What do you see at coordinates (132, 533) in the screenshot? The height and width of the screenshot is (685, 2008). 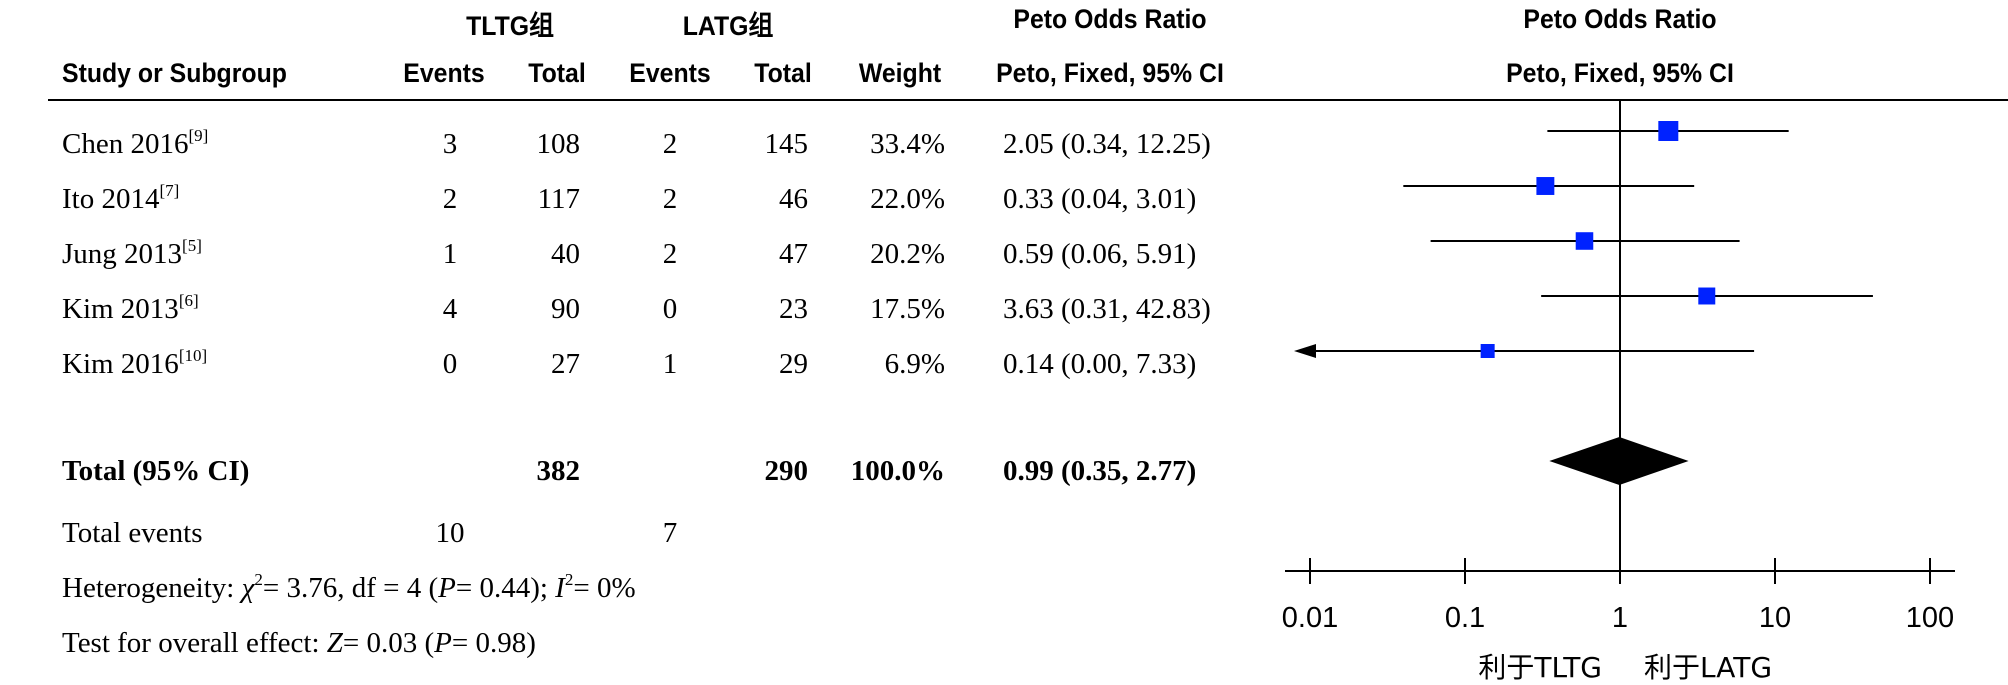 I see `total-events-label: Total events` at bounding box center [132, 533].